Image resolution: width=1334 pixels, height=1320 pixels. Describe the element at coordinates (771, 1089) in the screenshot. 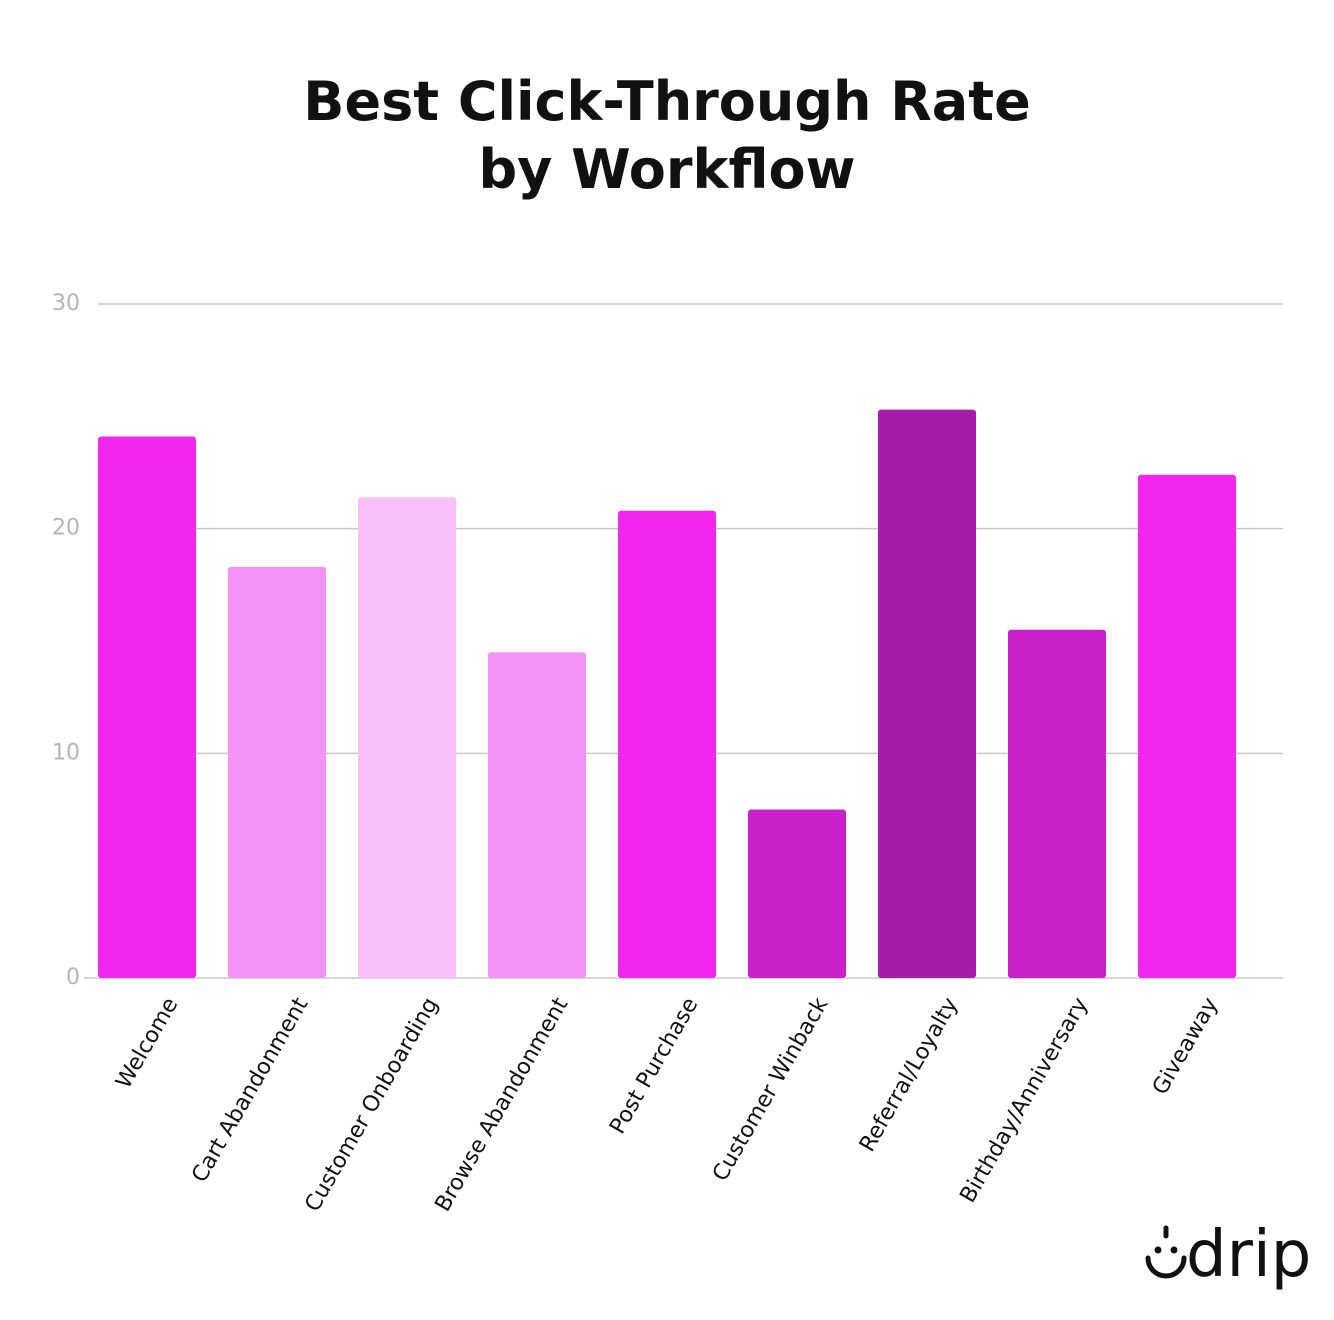

I see `x-tick-label: Customer Winback` at that location.